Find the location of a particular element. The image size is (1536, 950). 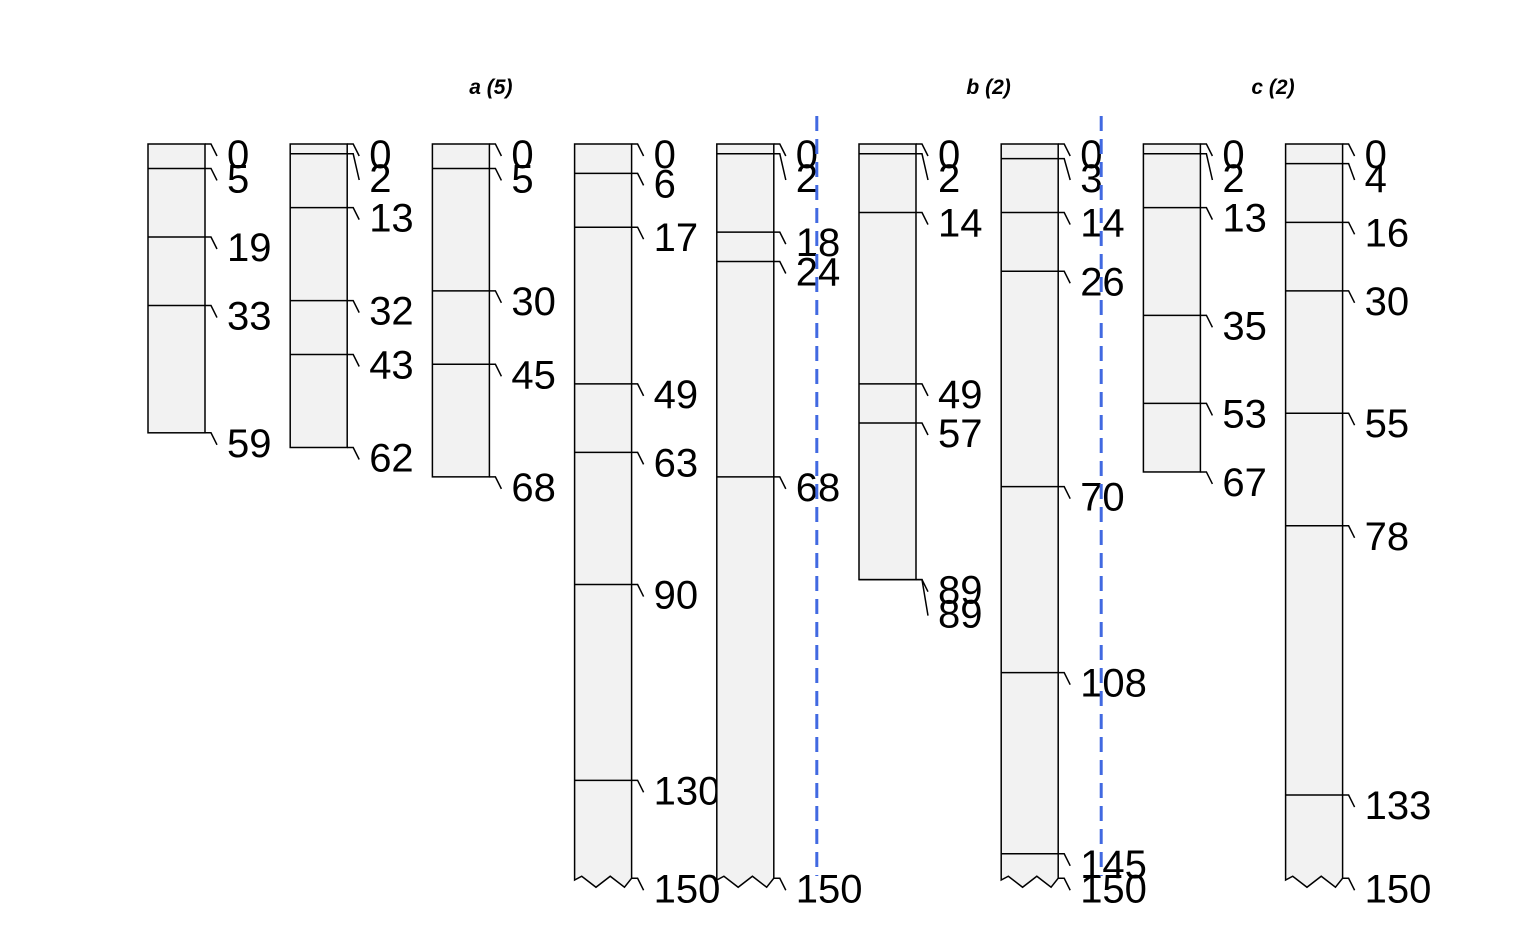

depth-label: 108 is located at coordinates (1113, 684).